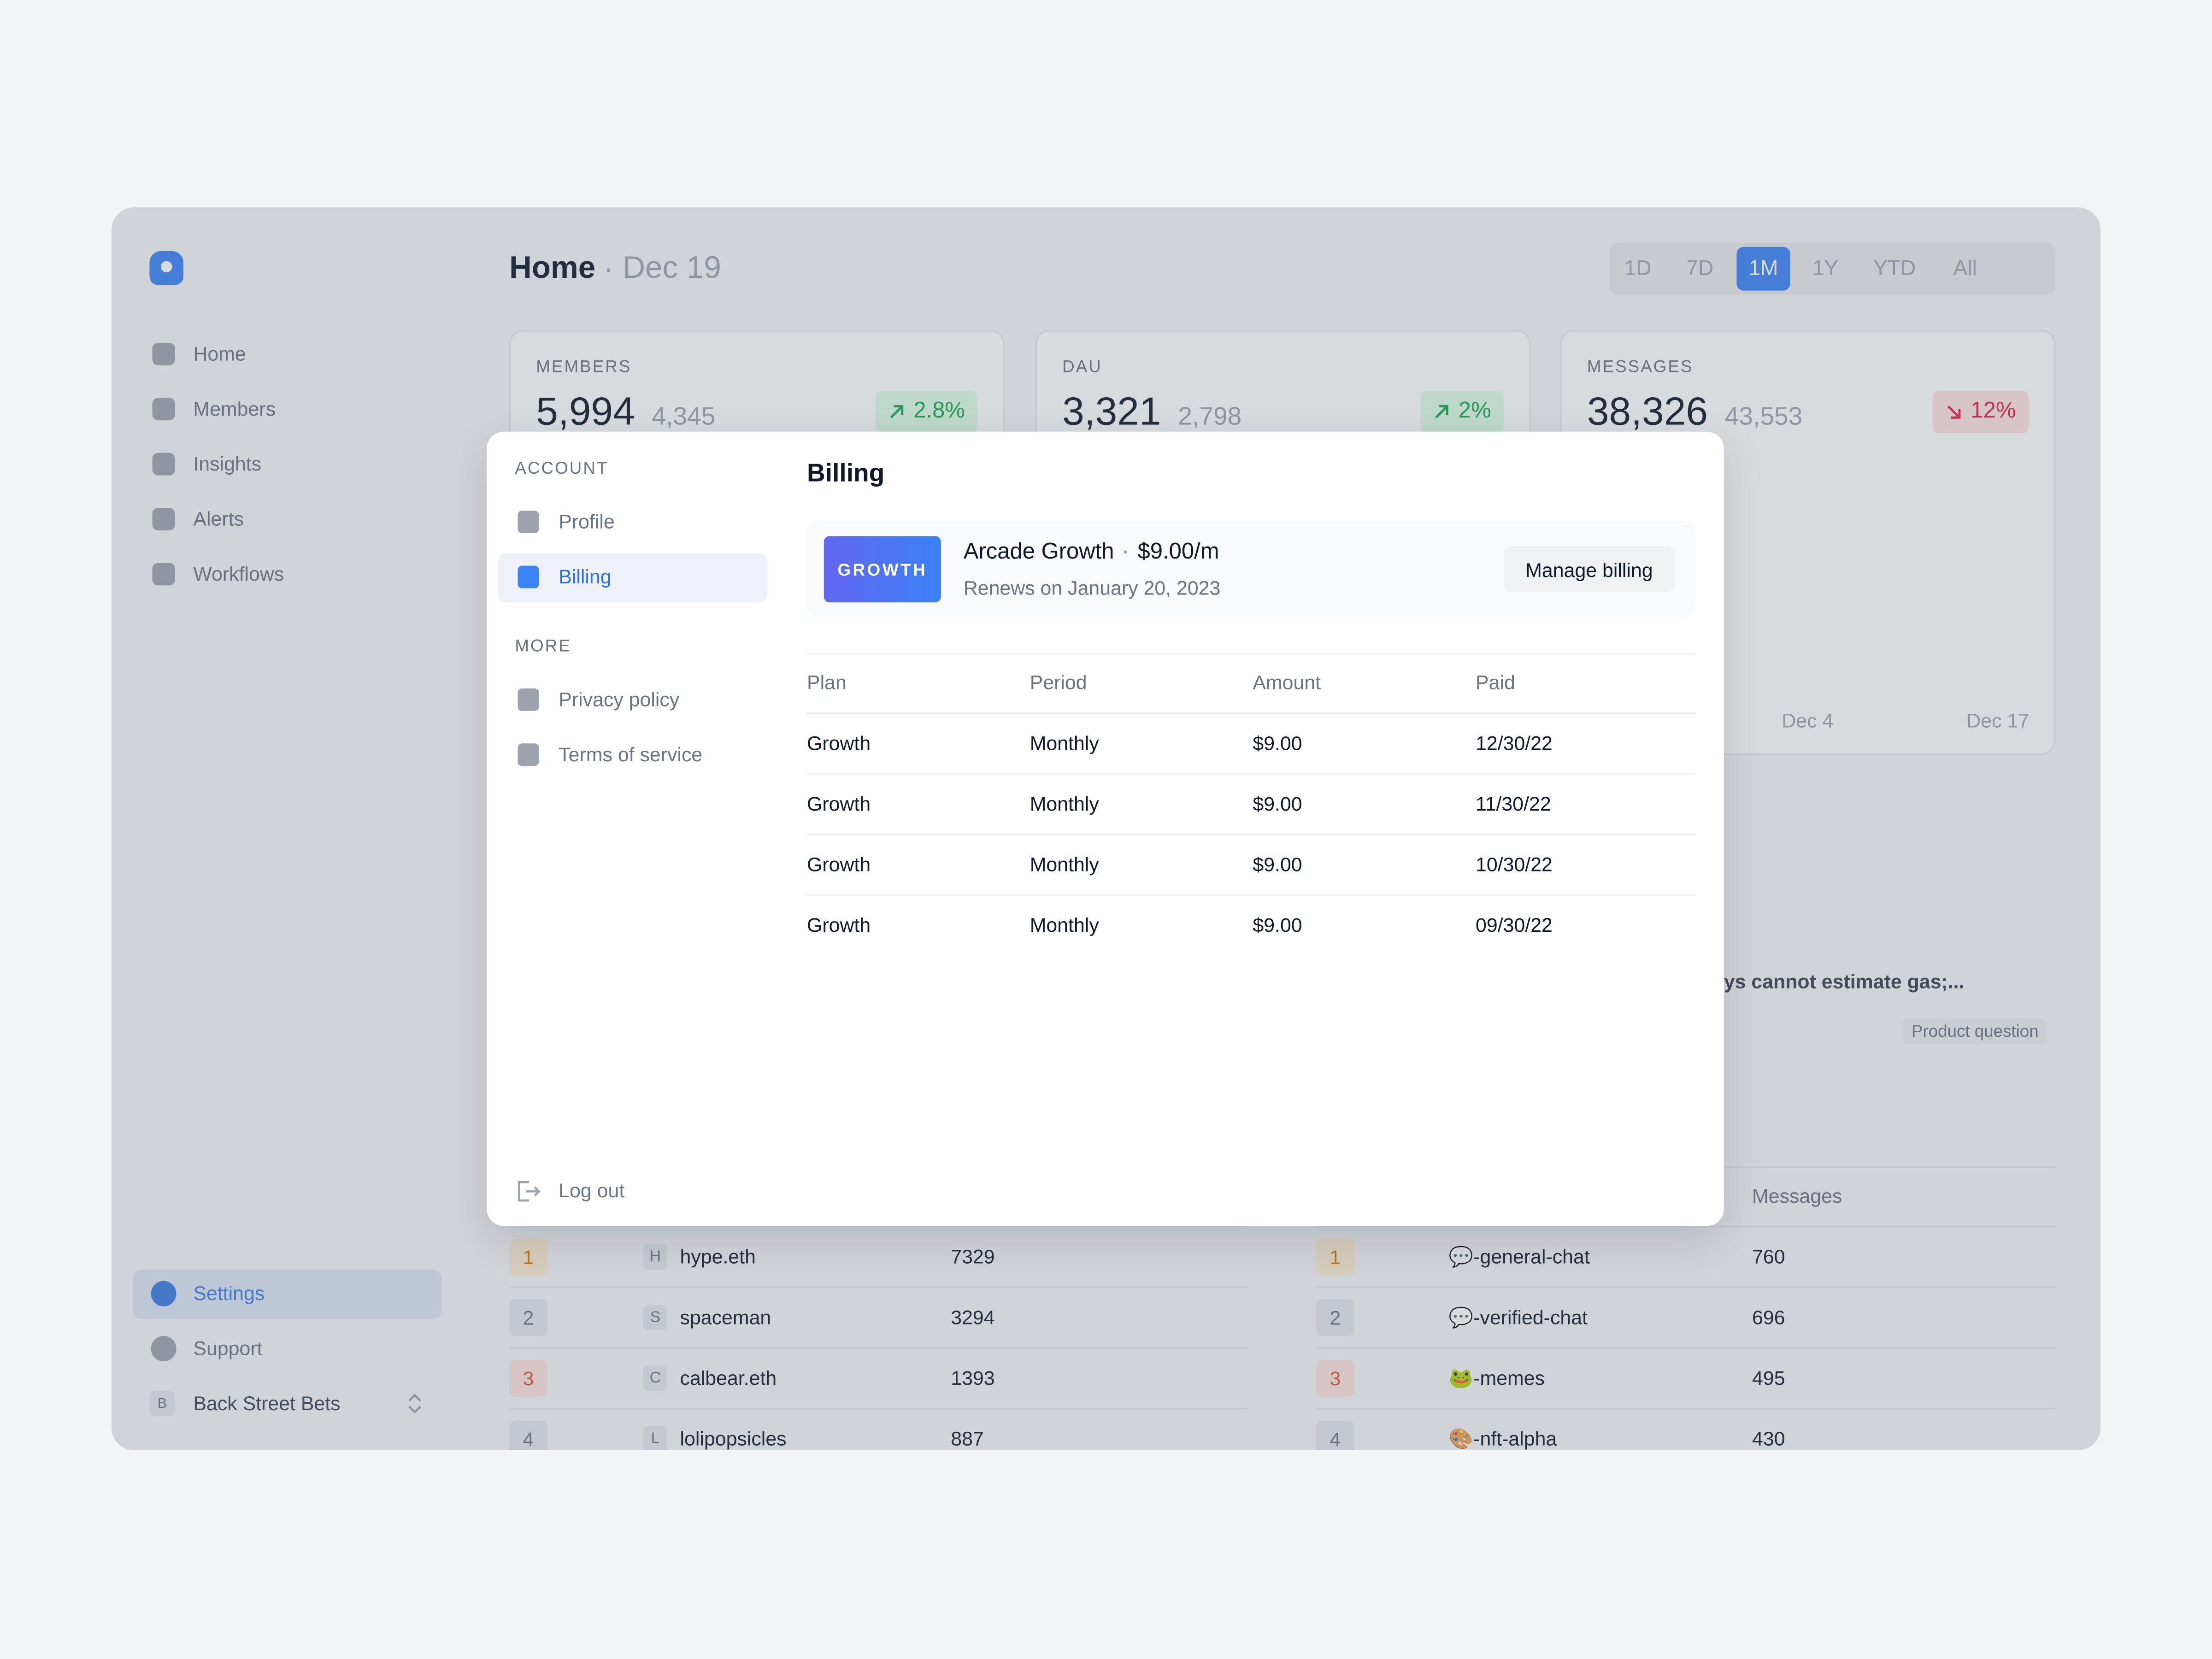  Describe the element at coordinates (587, 521) in the screenshot. I see `menu-item: Profile` at that location.